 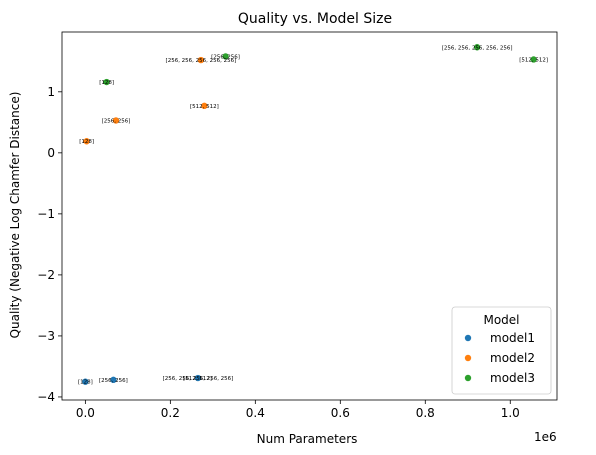 I want to click on legend: Model model1 model2 model3, so click(x=501, y=350).